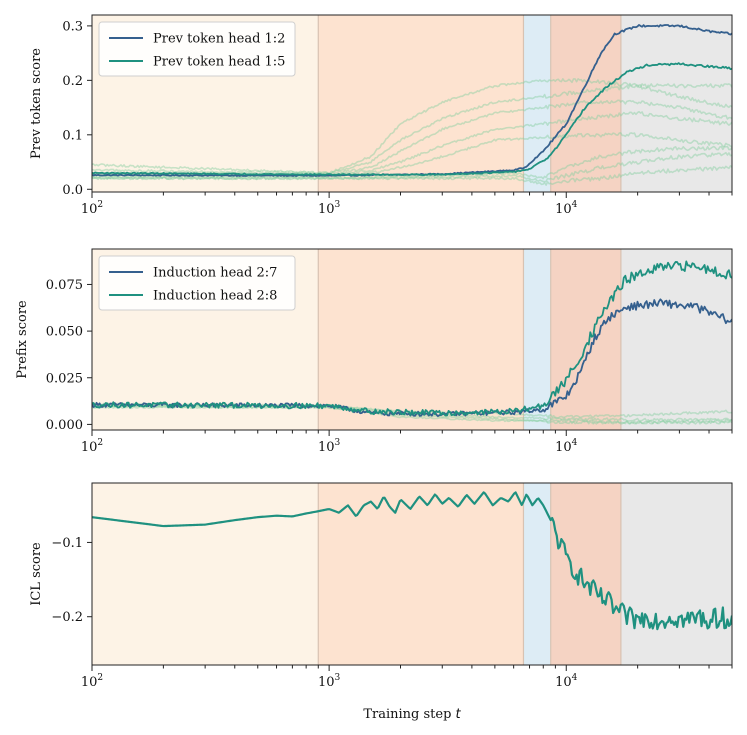 The width and height of the screenshot is (747, 735). What do you see at coordinates (67, 617) in the screenshot?
I see `y-tick-label: −0.2` at bounding box center [67, 617].